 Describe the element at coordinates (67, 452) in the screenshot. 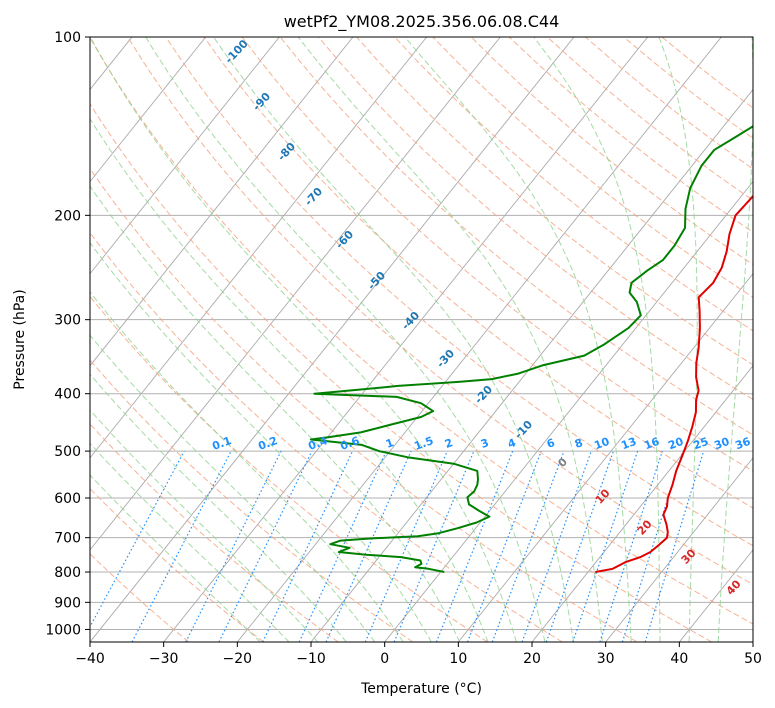

I see `y-tick-label: 500` at that location.